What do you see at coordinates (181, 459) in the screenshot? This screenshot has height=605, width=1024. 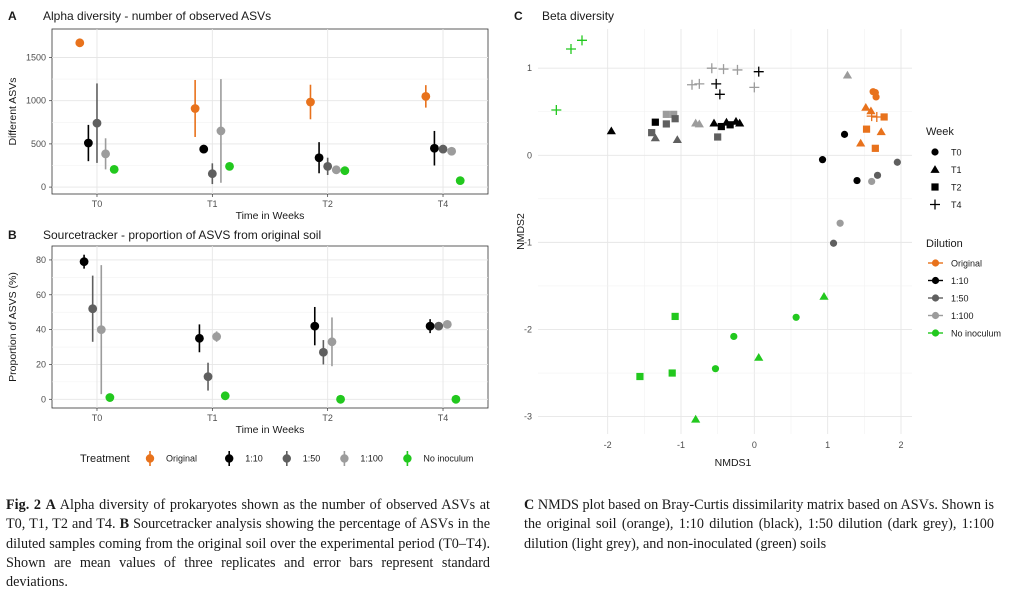 I see `legend-label-original: Original` at bounding box center [181, 459].